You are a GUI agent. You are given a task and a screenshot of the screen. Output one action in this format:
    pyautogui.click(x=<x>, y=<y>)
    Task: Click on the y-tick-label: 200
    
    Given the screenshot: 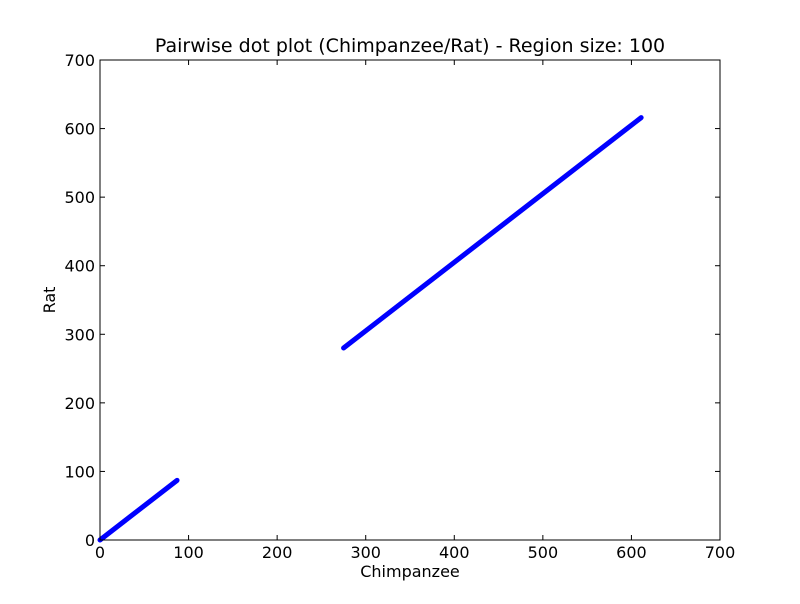 What is the action you would take?
    pyautogui.click(x=79, y=403)
    